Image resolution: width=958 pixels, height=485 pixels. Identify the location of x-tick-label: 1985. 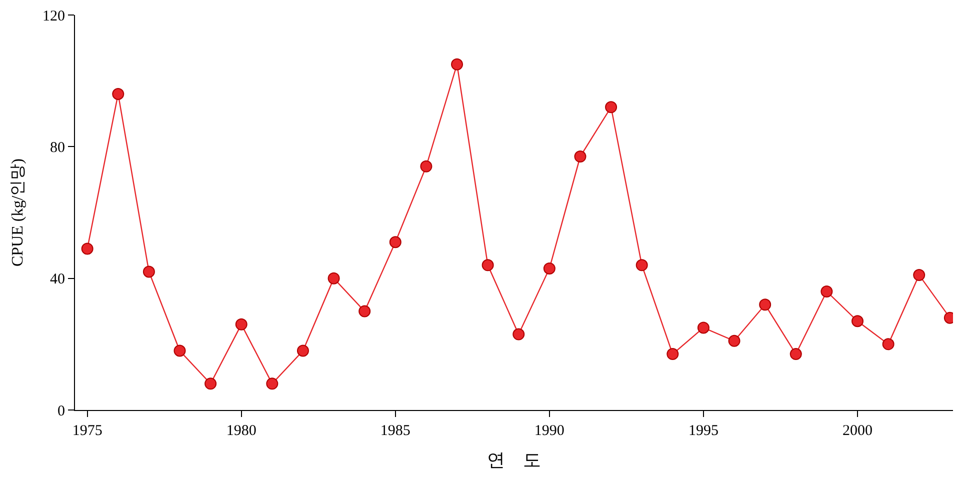
(395, 431).